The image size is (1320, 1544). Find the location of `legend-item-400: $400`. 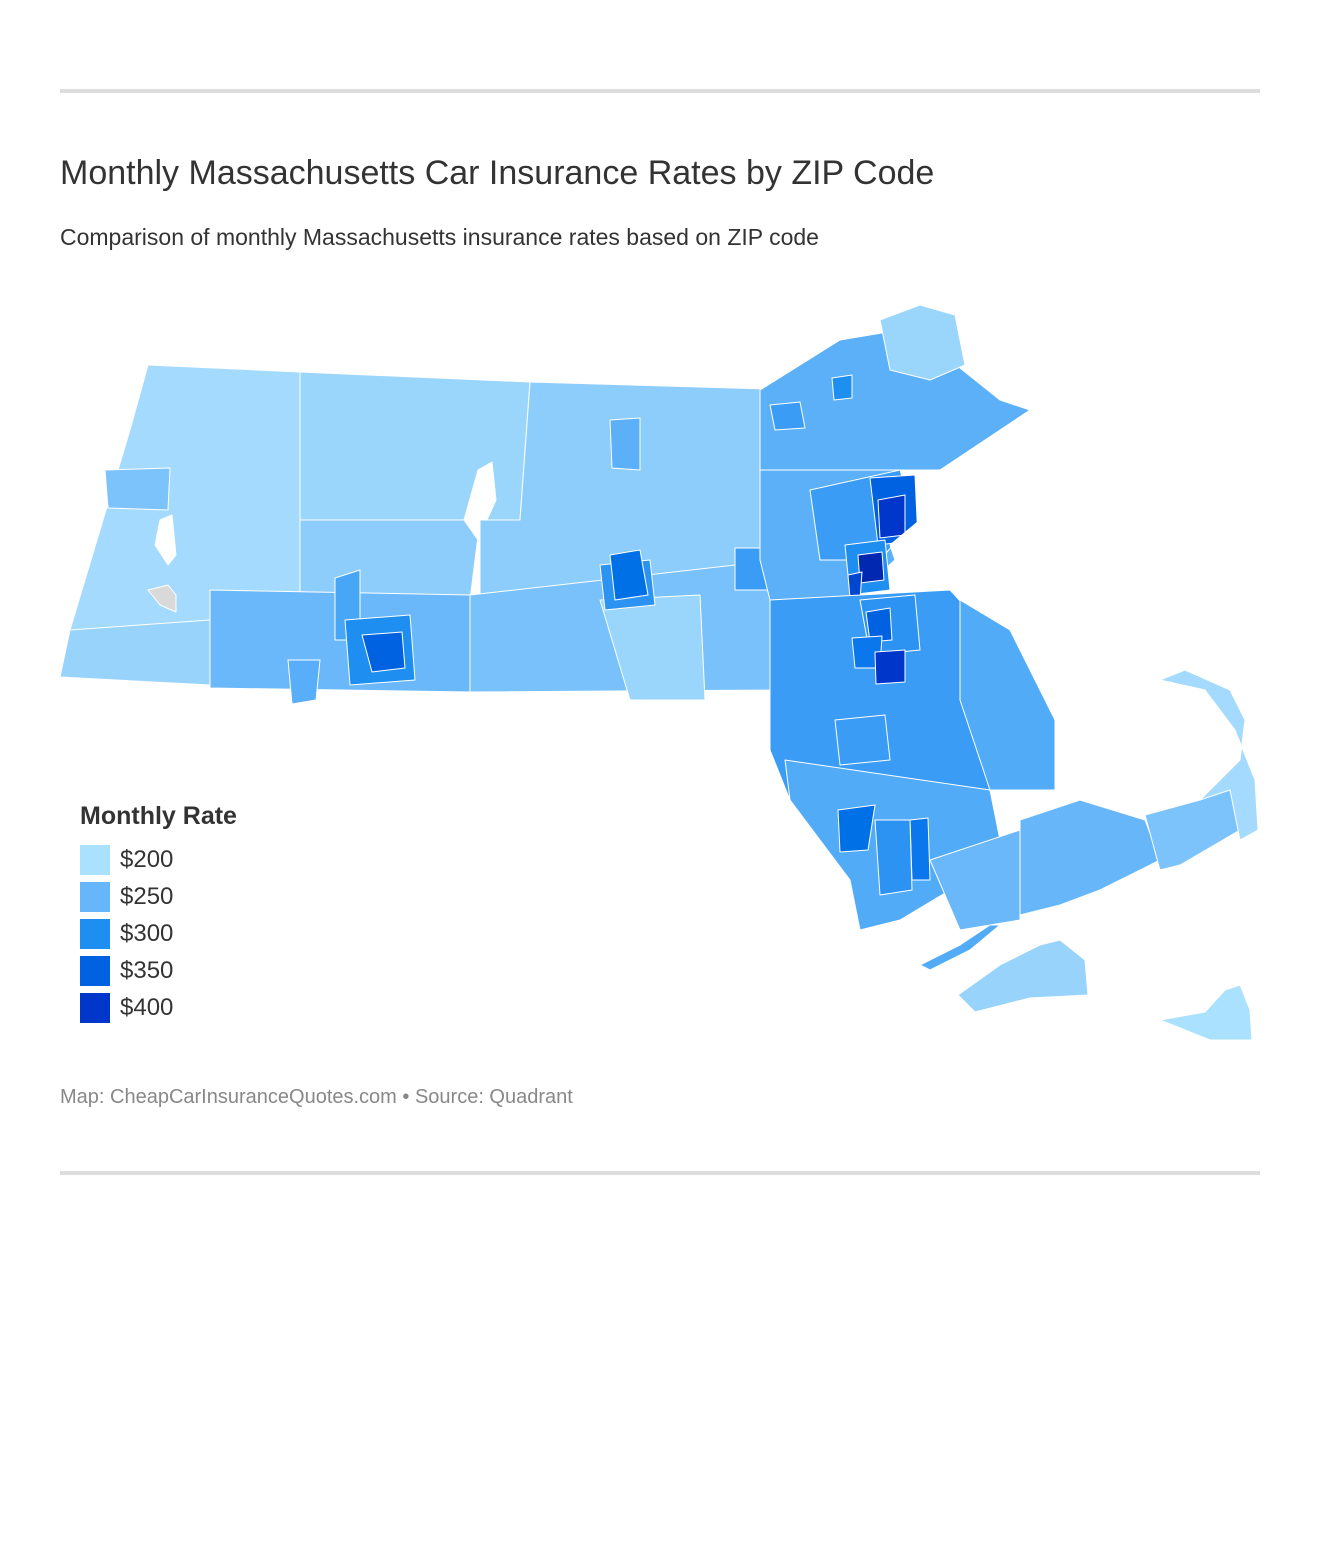

legend-item-400: $400 is located at coordinates (158, 1007).